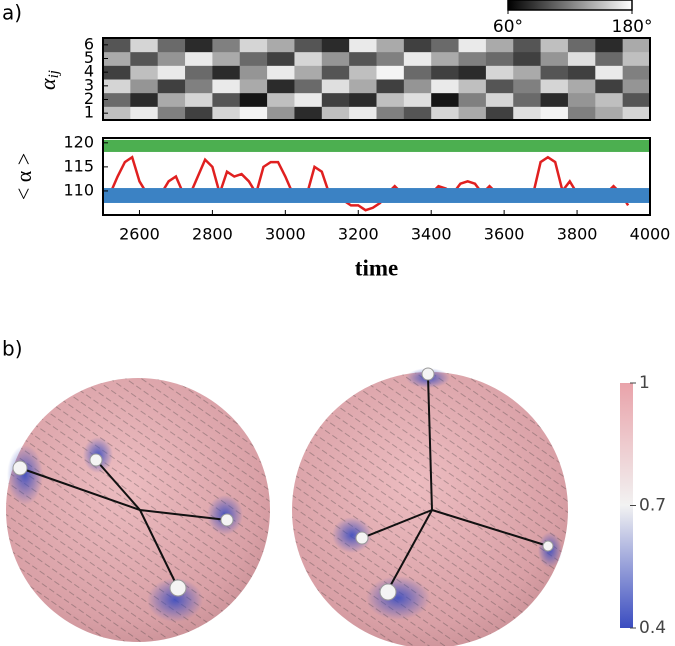  I want to click on x-tick-label: 3200, so click(358, 234).